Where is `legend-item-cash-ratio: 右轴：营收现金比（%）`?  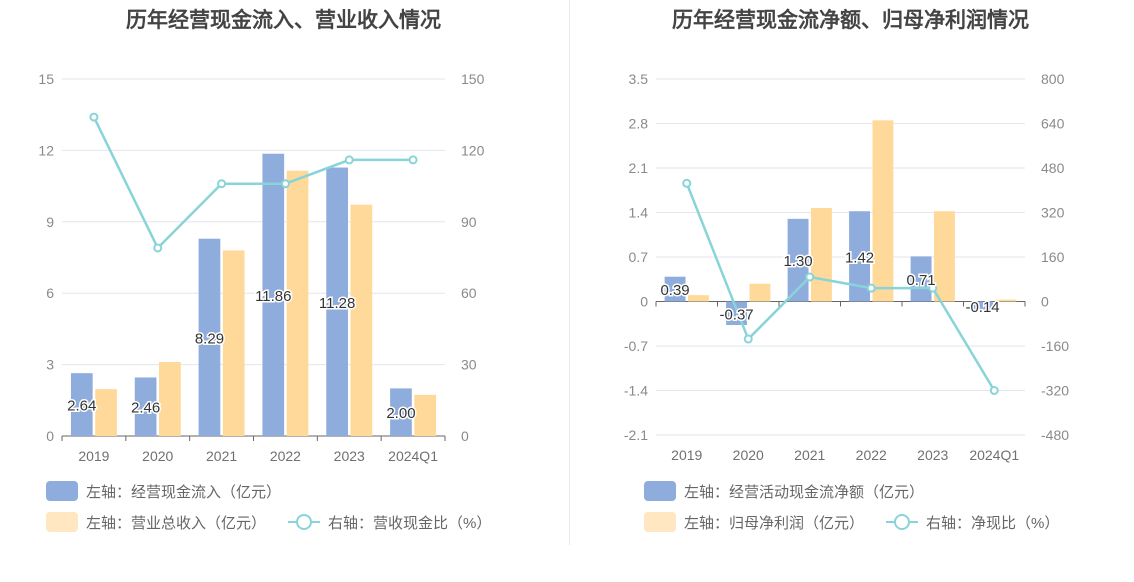 legend-item-cash-ratio: 右轴：营收现金比（%） is located at coordinates (389, 522).